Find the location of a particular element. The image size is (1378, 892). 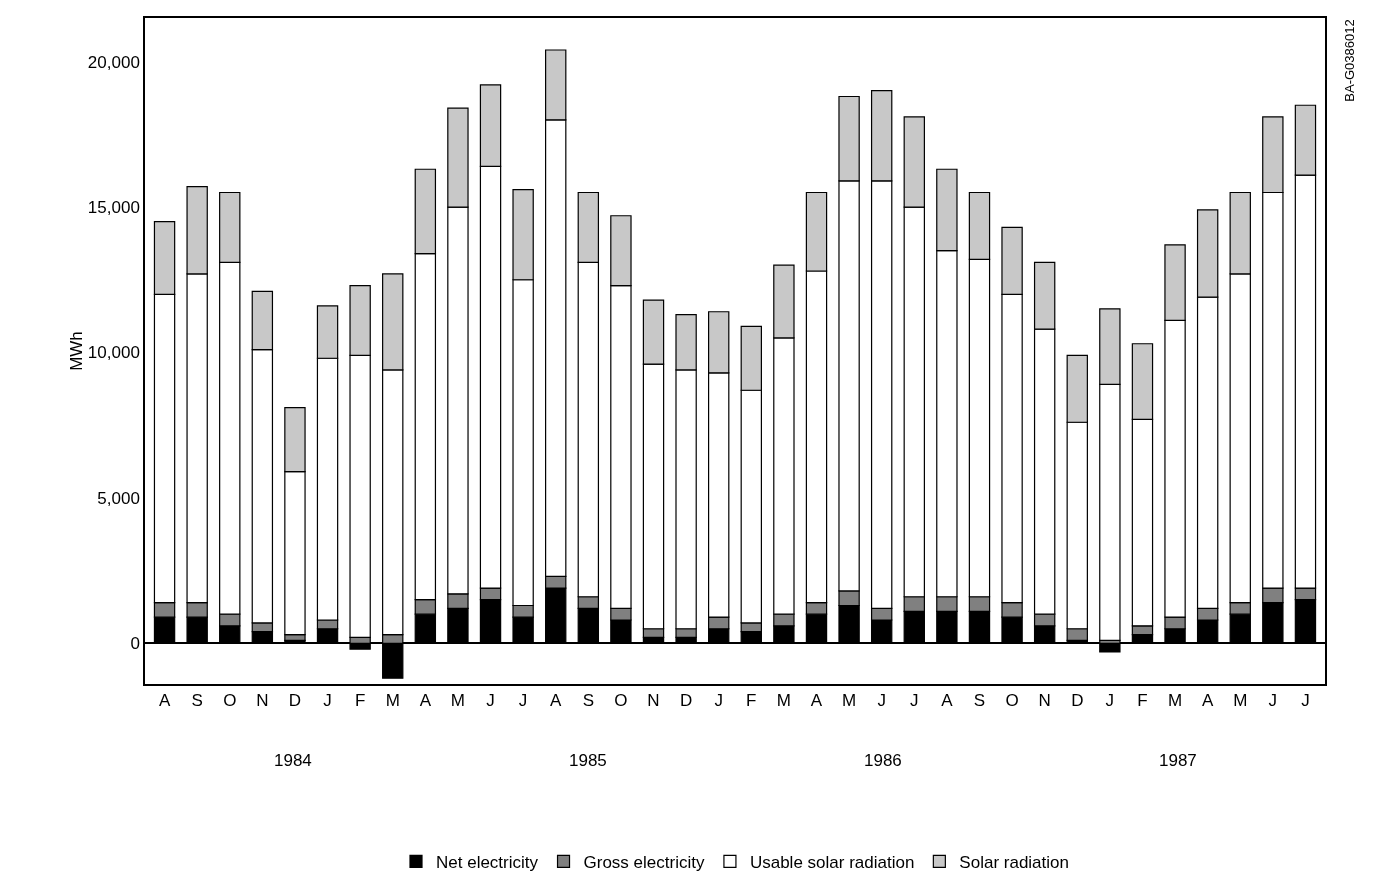

y-tick-label: 5,000 is located at coordinates (118, 498).